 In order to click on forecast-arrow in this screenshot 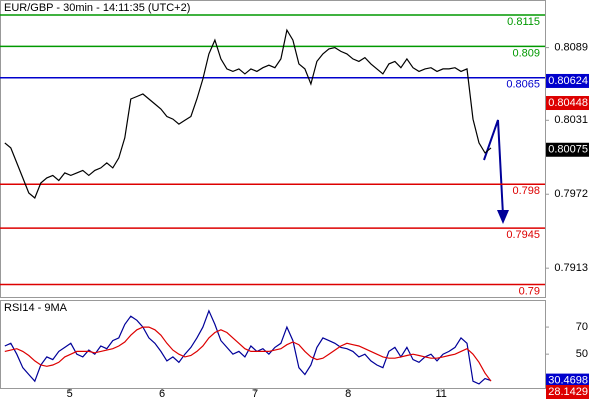, I will do `click(496, 171)`.